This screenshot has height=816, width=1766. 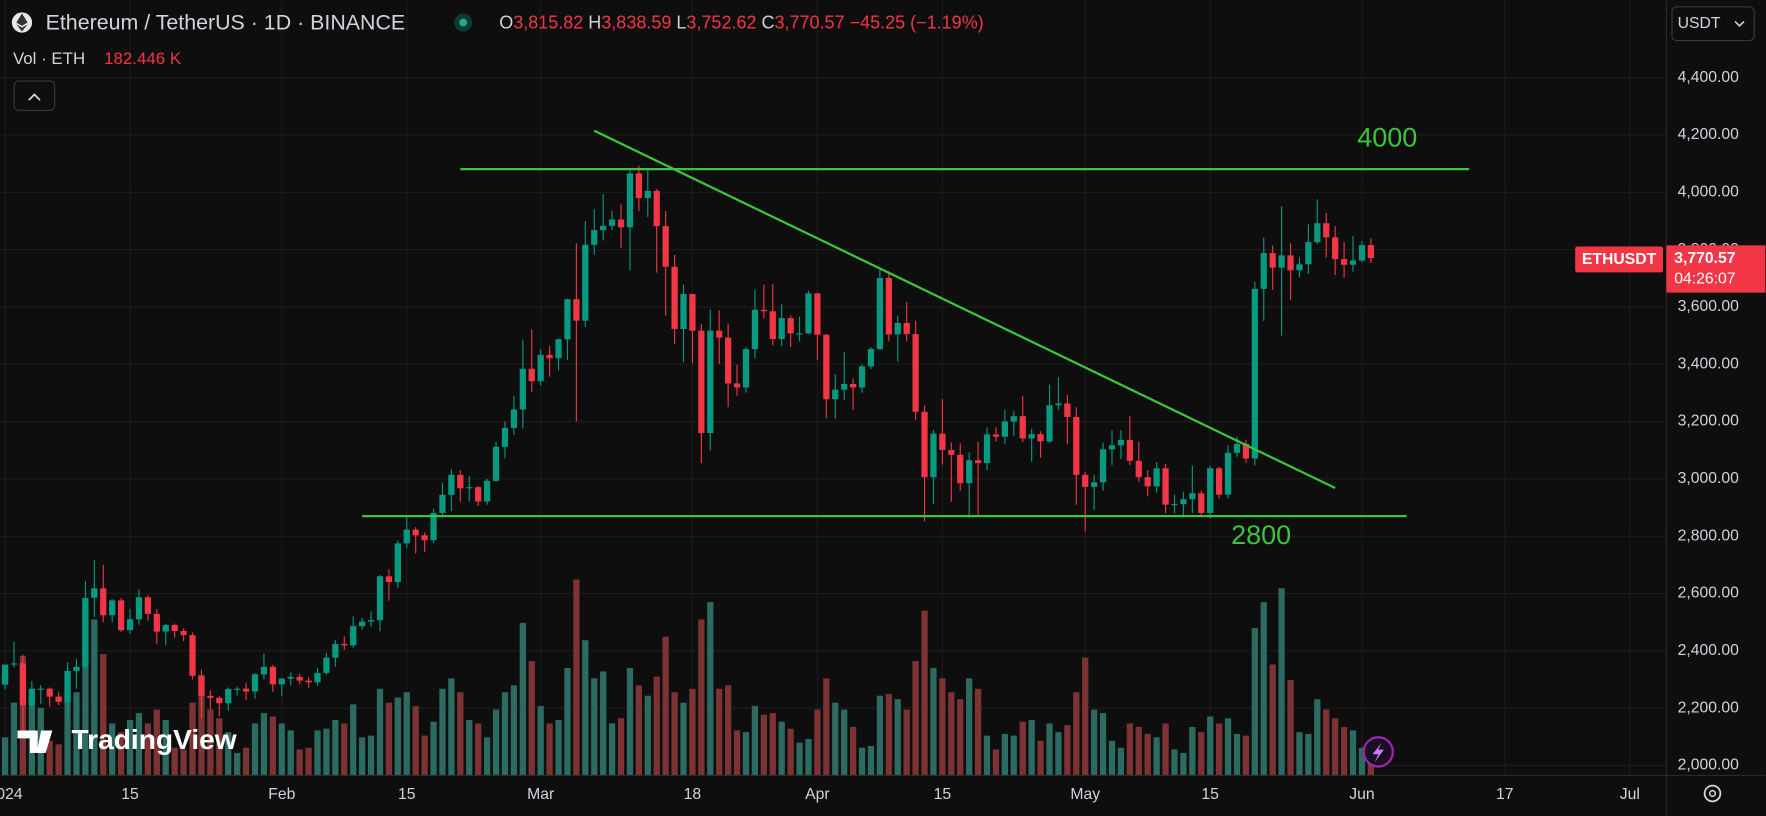 I want to click on settings-button, so click(x=1712, y=793).